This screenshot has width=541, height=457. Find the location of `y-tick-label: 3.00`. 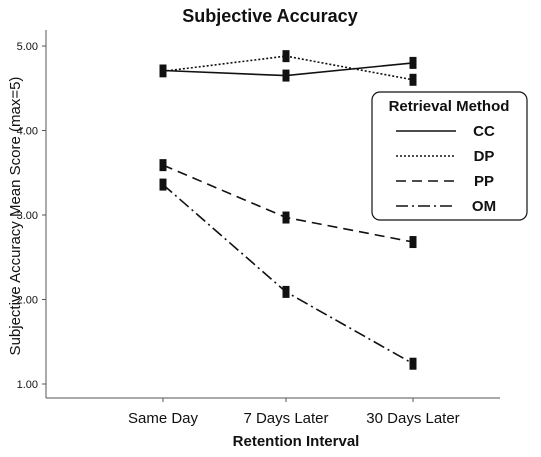

y-tick-label: 3.00 is located at coordinates (27, 216).